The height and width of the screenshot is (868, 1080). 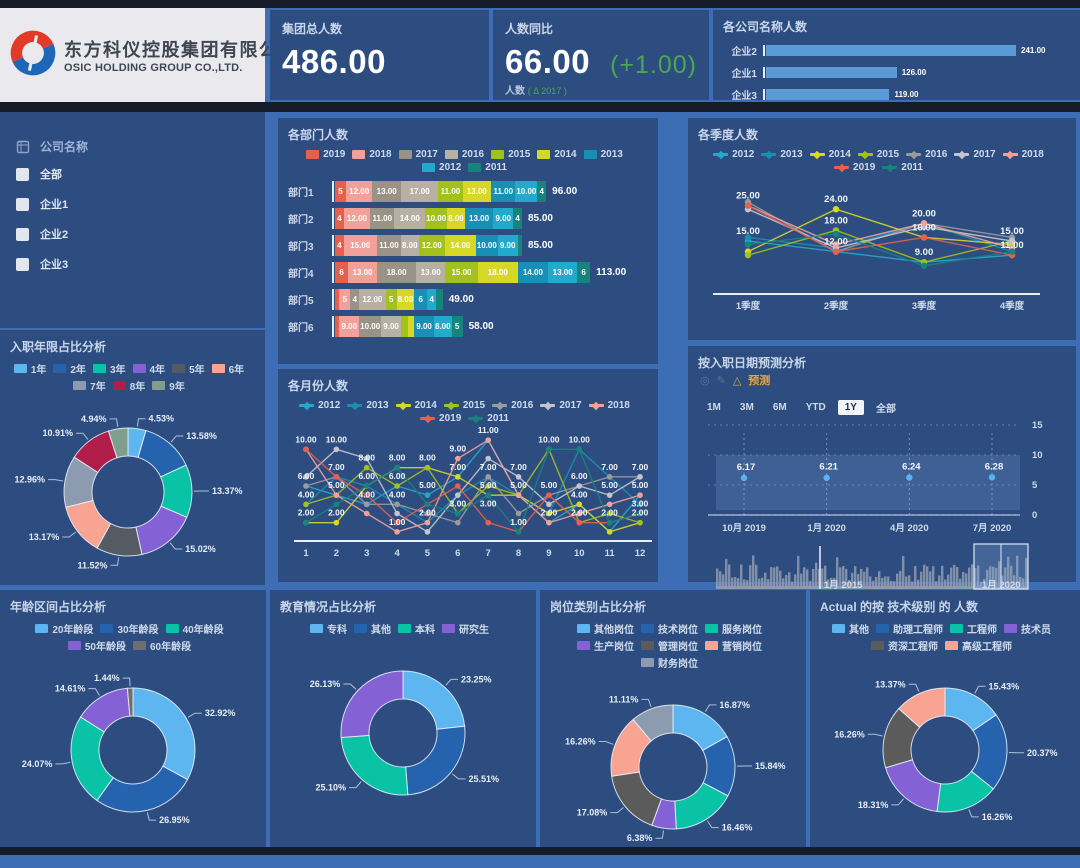 I want to click on stack-segment-2015: 10.00, so click(x=436, y=218).